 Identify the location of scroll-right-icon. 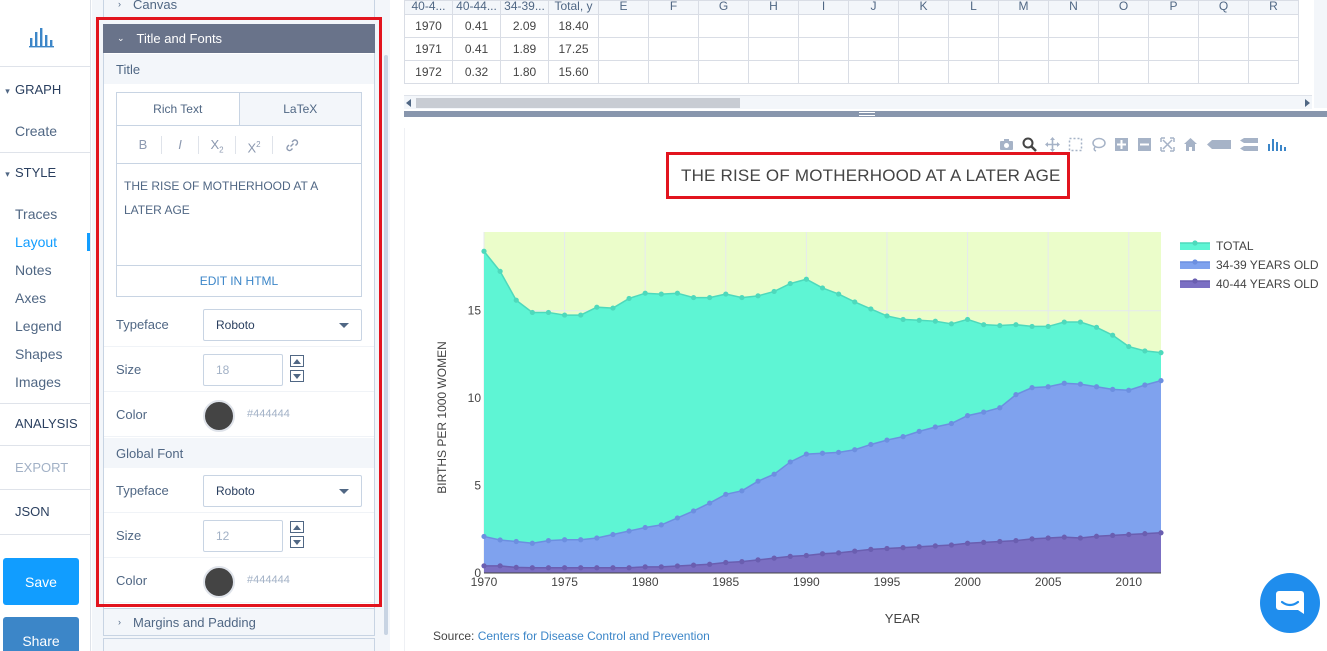
(1307, 103).